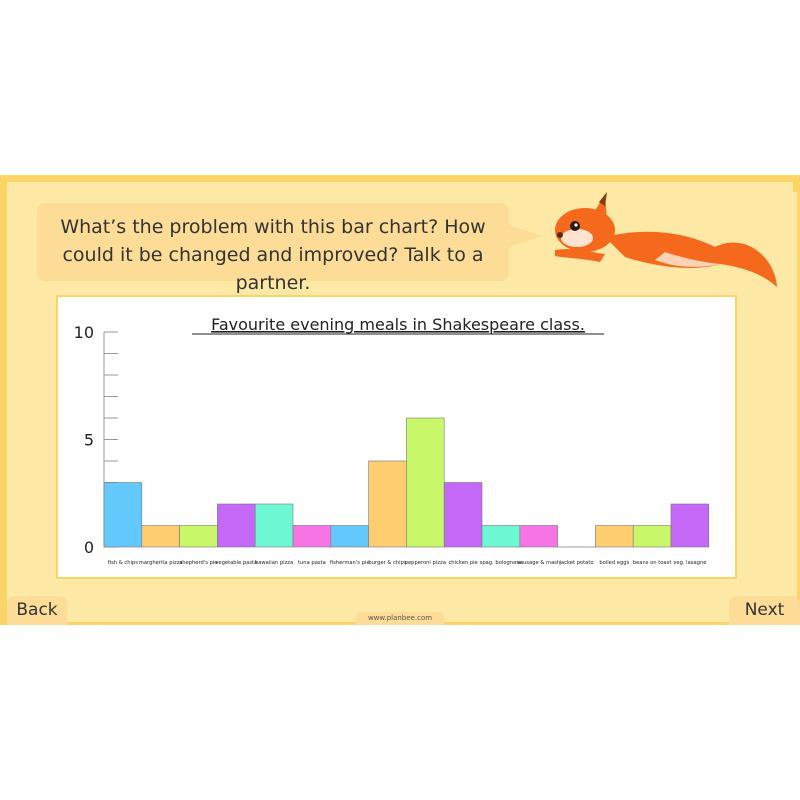  What do you see at coordinates (652, 563) in the screenshot?
I see `x-tick-label: beans on toast` at bounding box center [652, 563].